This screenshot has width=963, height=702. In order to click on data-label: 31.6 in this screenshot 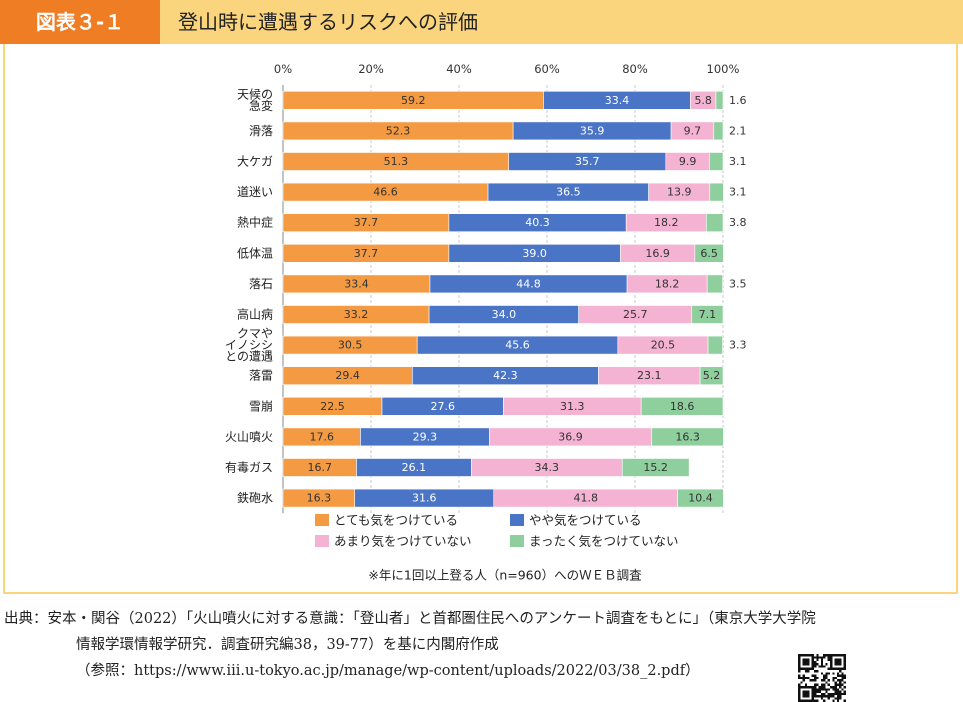, I will do `click(424, 498)`.